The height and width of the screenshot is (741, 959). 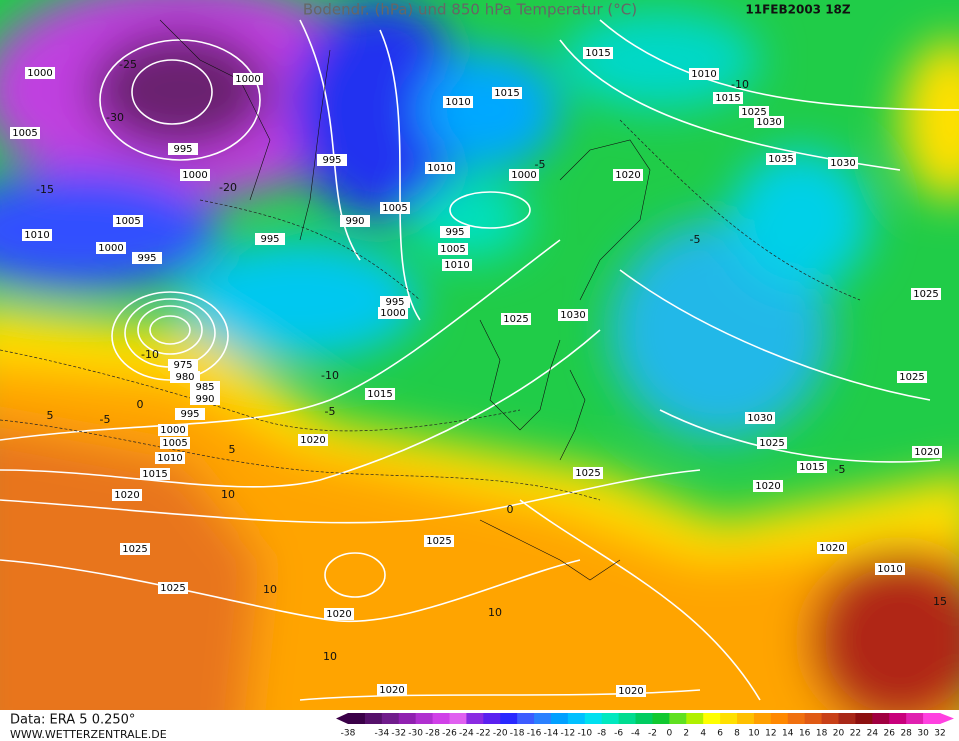 I want to click on temperature-label: -15, so click(x=45, y=189).